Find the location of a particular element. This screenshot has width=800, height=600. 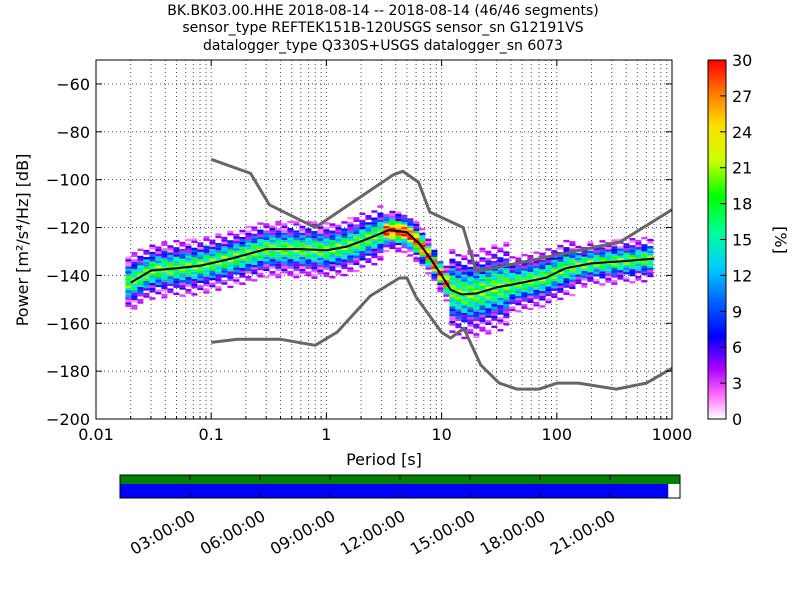

x-tick-label: 0.01 is located at coordinates (96, 434).